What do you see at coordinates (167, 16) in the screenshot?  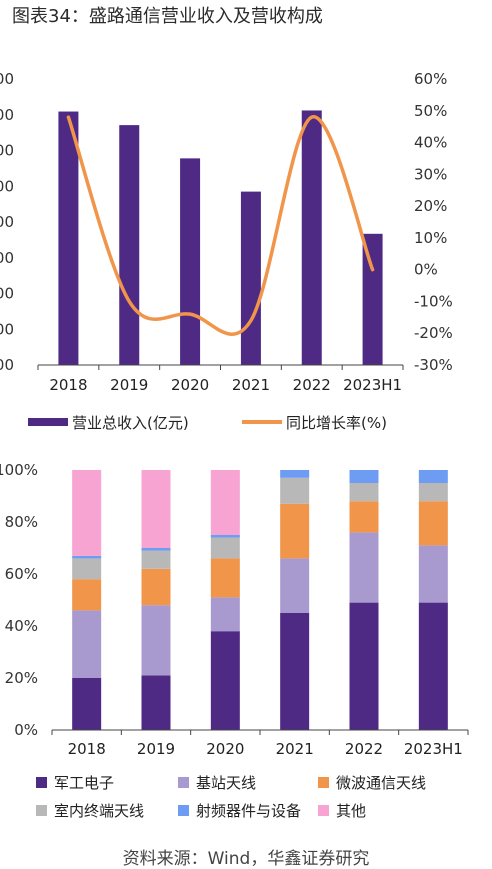 I see `figure-title: 图表34：盛路通信营业收入及营收构成` at bounding box center [167, 16].